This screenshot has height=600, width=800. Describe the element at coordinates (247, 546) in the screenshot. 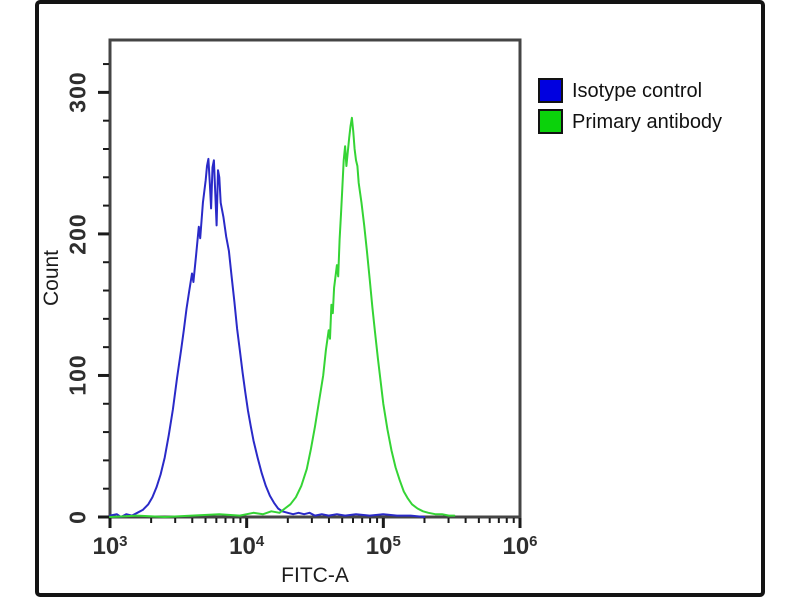

I see `x-tick-label-10e4: 104` at that location.